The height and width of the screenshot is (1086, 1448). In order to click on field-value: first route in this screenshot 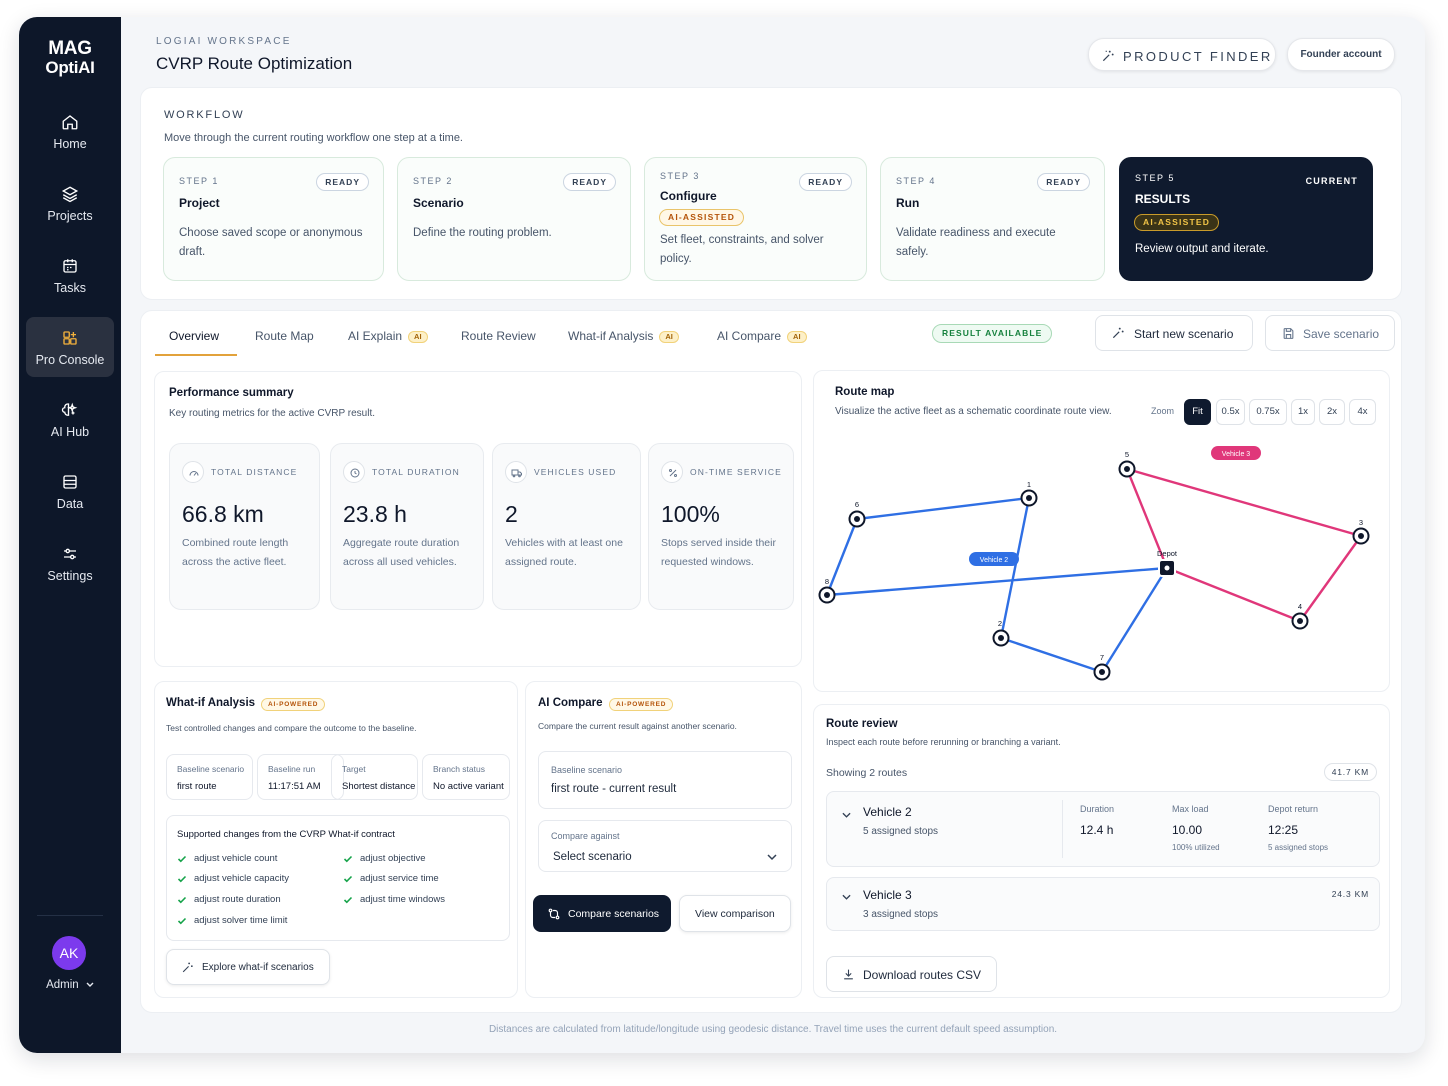, I will do `click(197, 786)`.